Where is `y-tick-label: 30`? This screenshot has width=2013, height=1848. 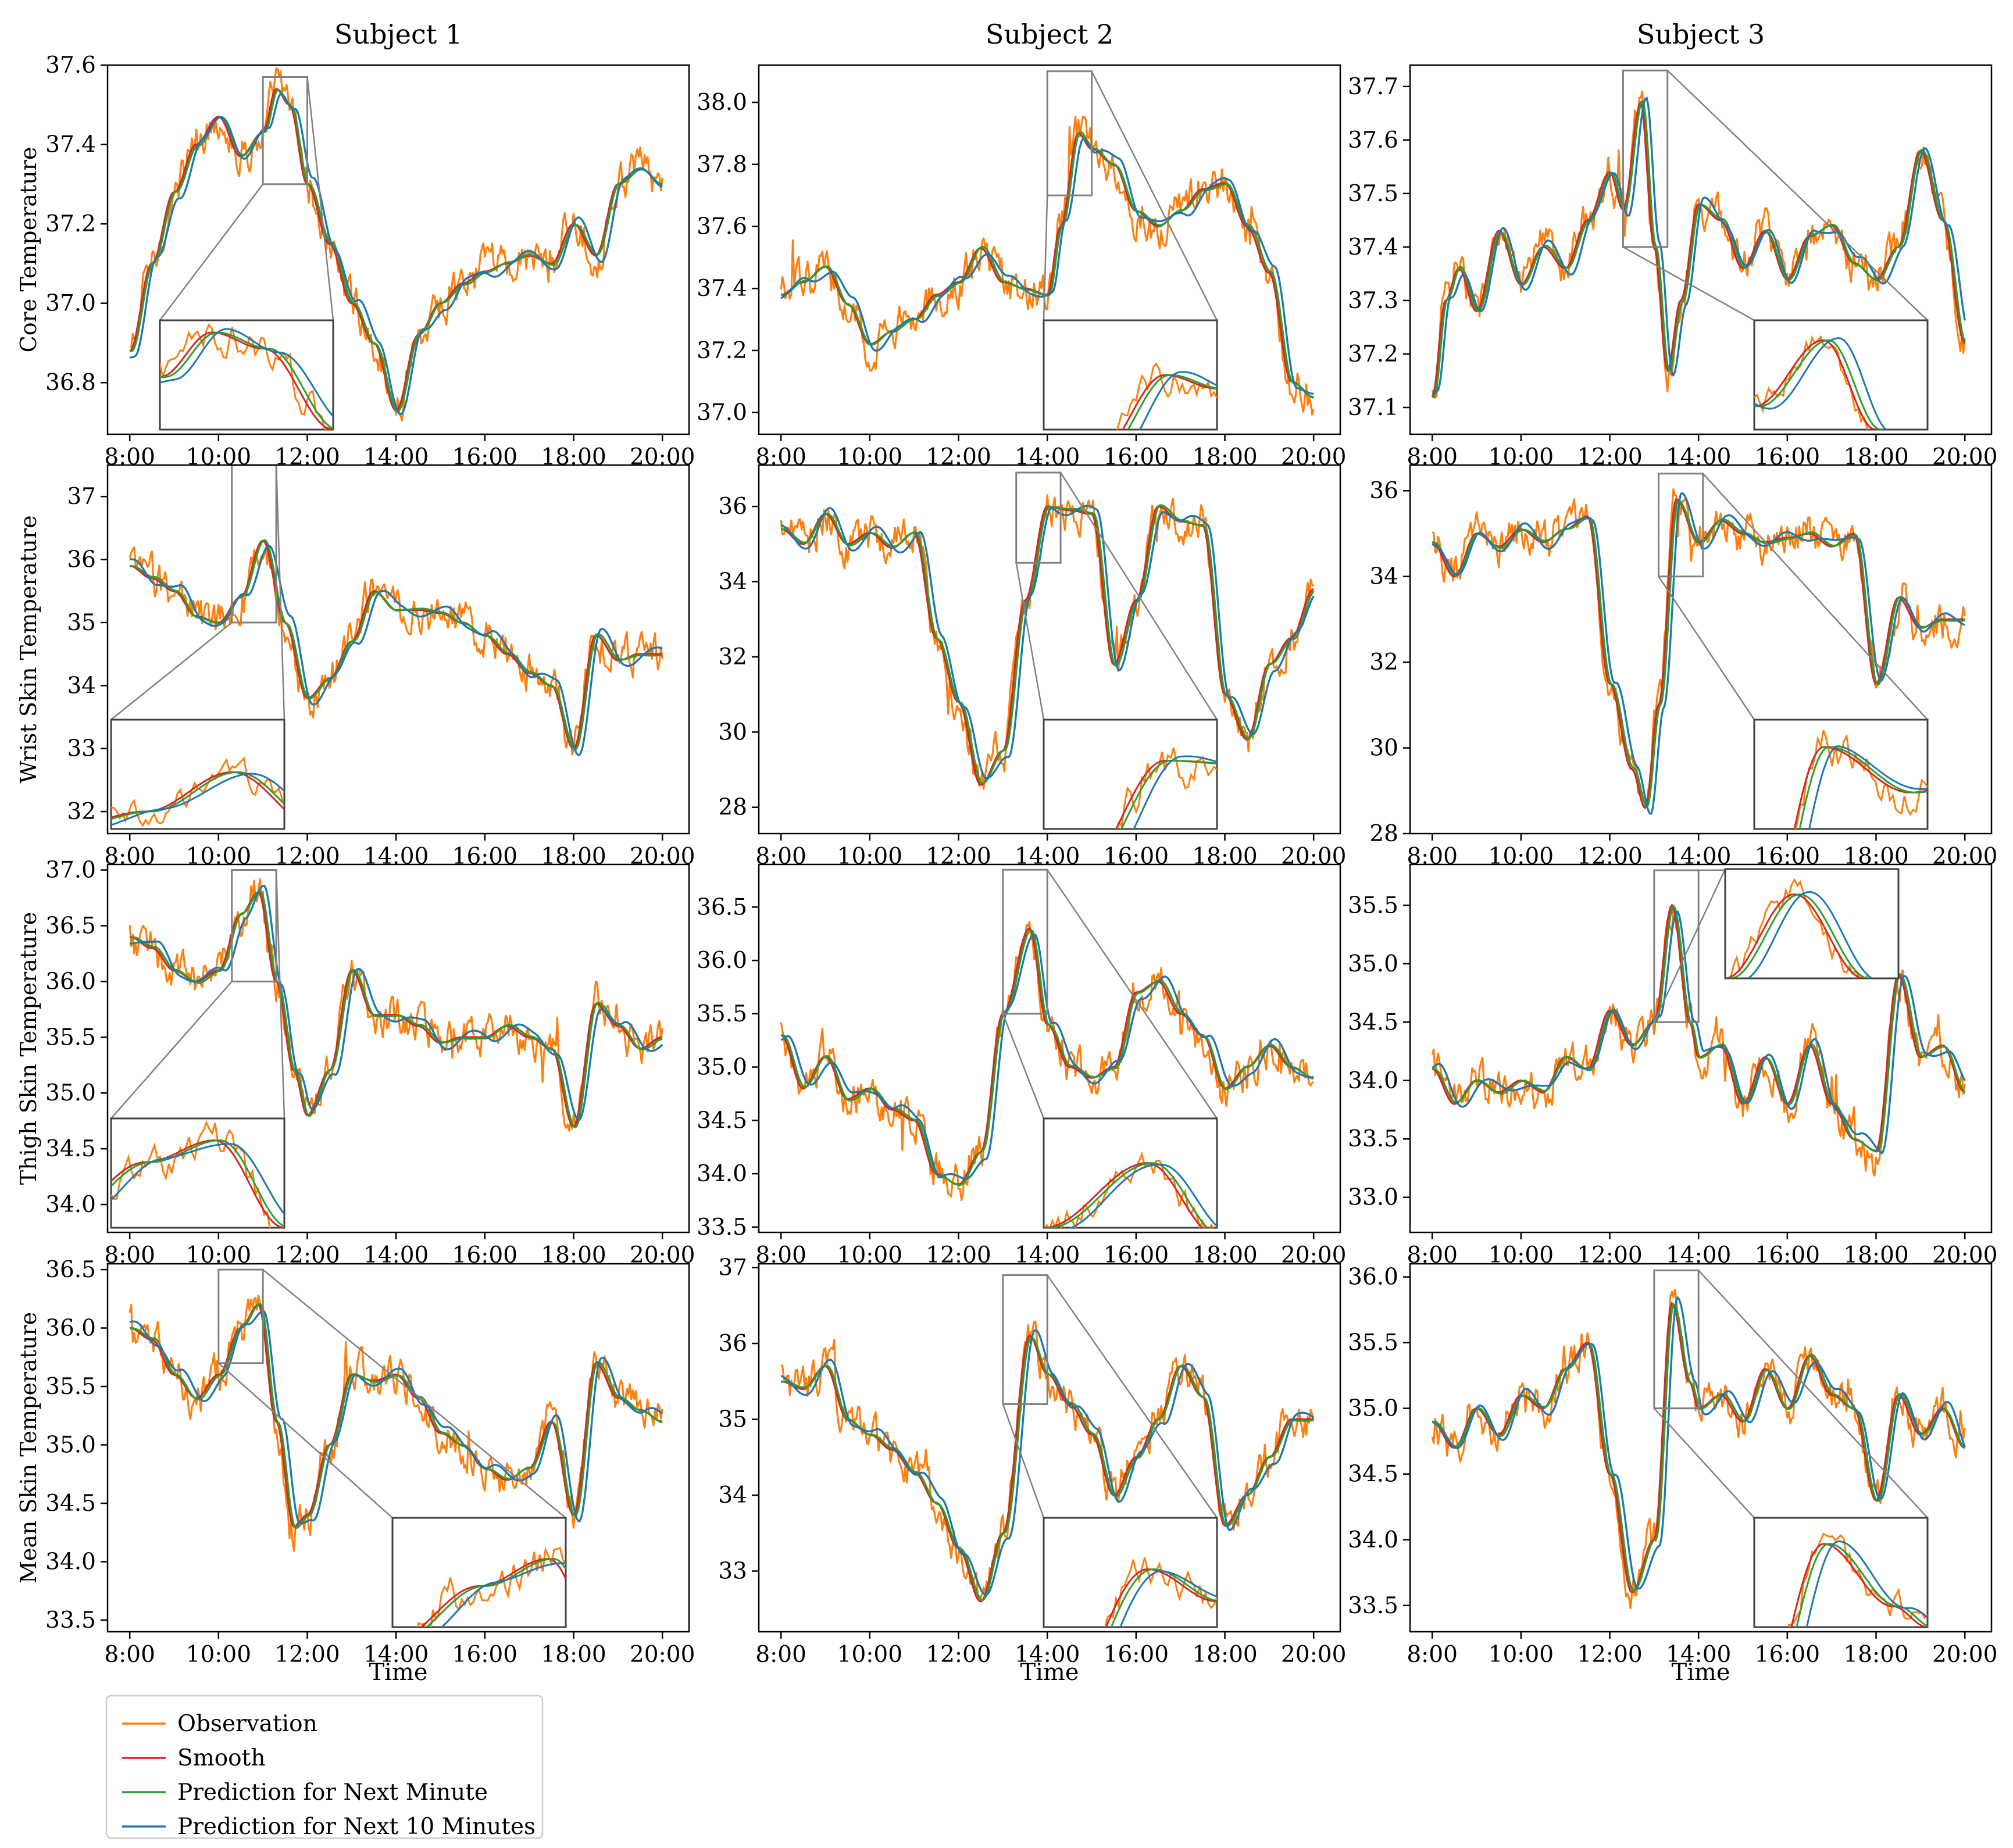
y-tick-label: 30 is located at coordinates (732, 732).